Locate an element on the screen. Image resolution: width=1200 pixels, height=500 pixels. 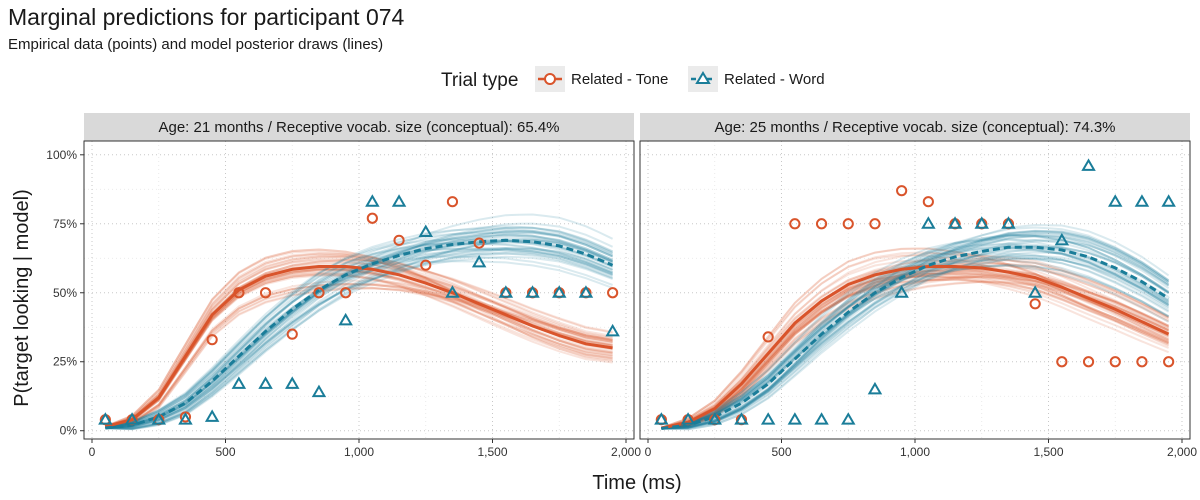
y-tick-label: 0% is located at coordinates (69, 431).